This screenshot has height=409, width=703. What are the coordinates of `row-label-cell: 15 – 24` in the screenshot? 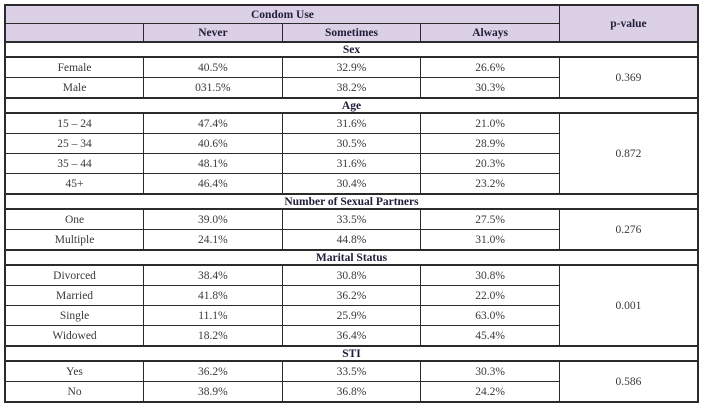 It's located at (74, 123).